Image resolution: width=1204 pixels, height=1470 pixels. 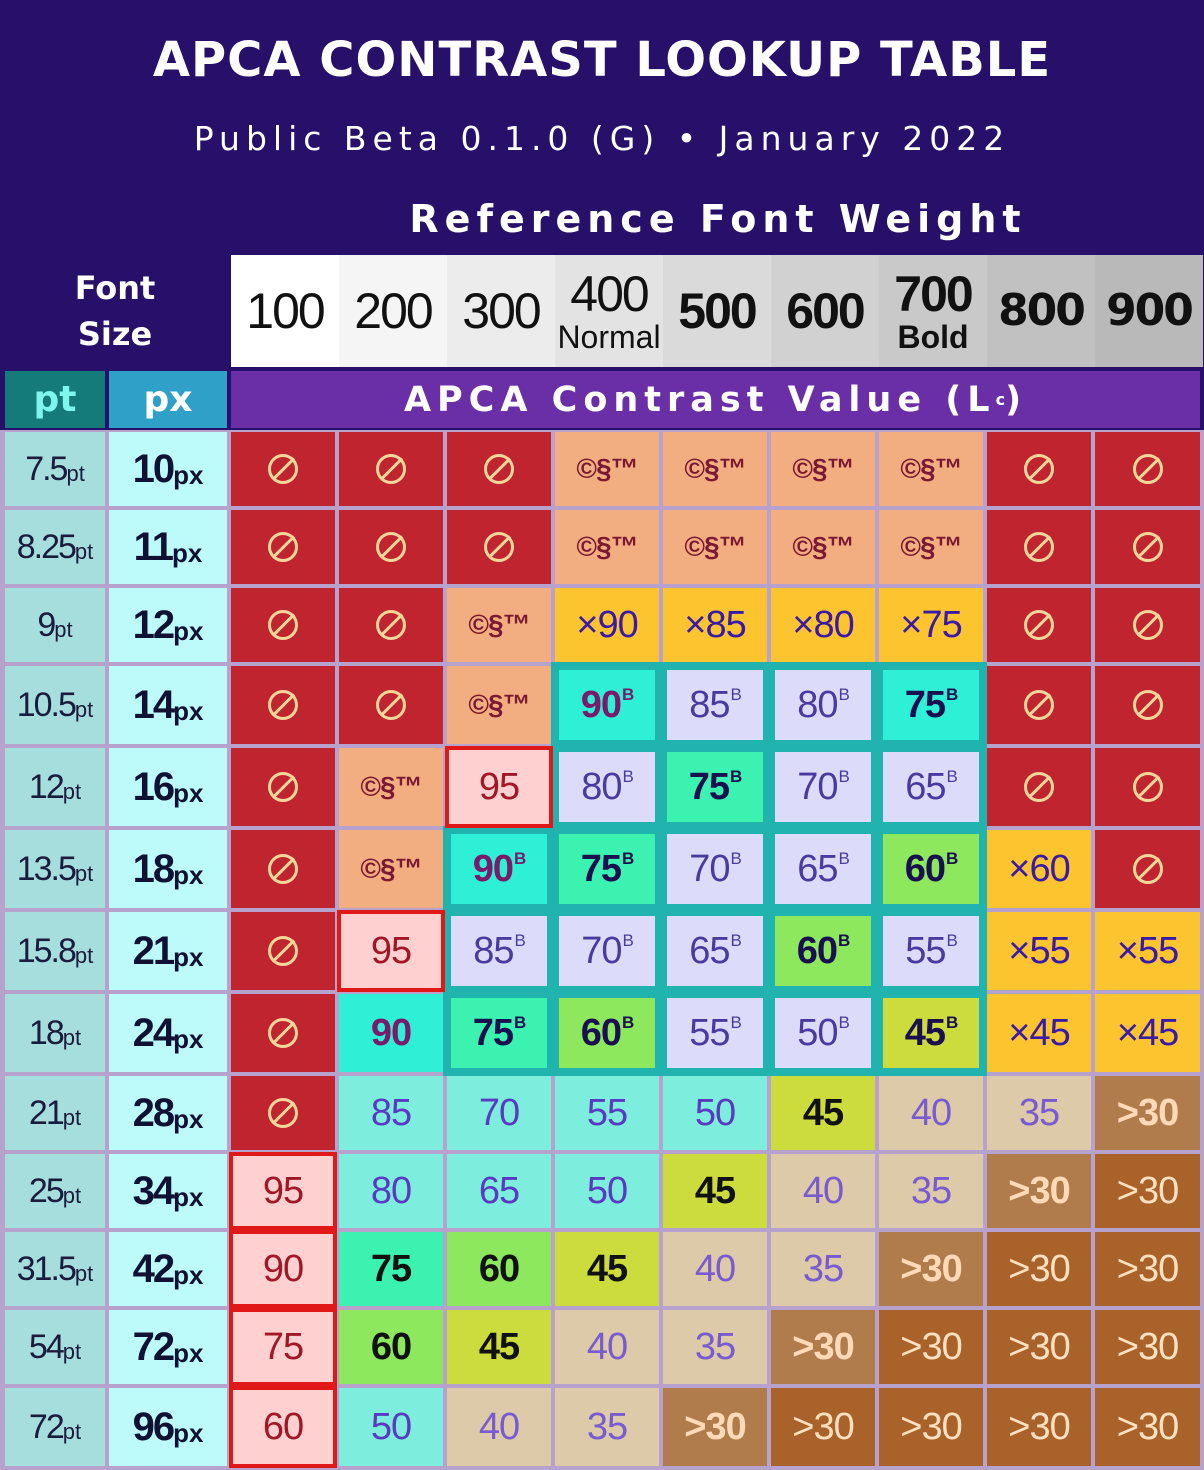 What do you see at coordinates (391, 951) in the screenshot?
I see `contrast-cell: 95` at bounding box center [391, 951].